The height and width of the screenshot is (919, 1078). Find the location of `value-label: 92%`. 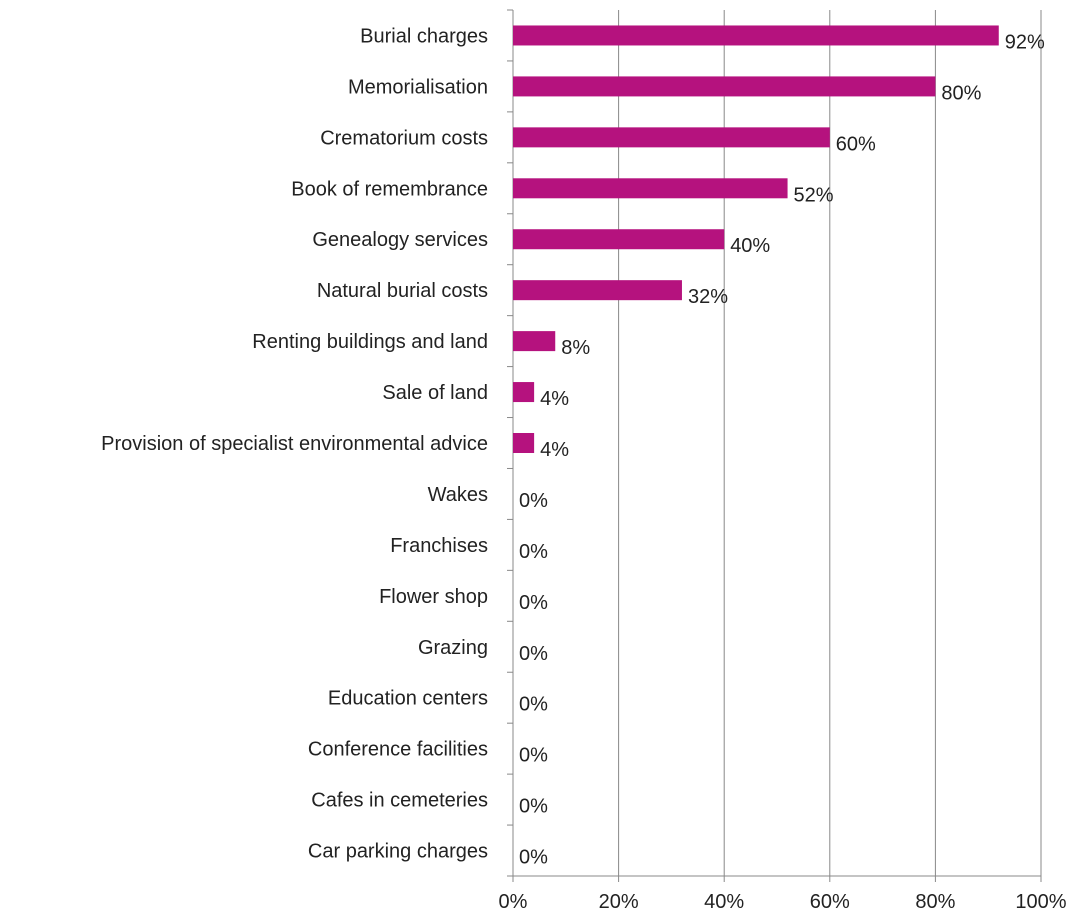

value-label: 92% is located at coordinates (1025, 42).